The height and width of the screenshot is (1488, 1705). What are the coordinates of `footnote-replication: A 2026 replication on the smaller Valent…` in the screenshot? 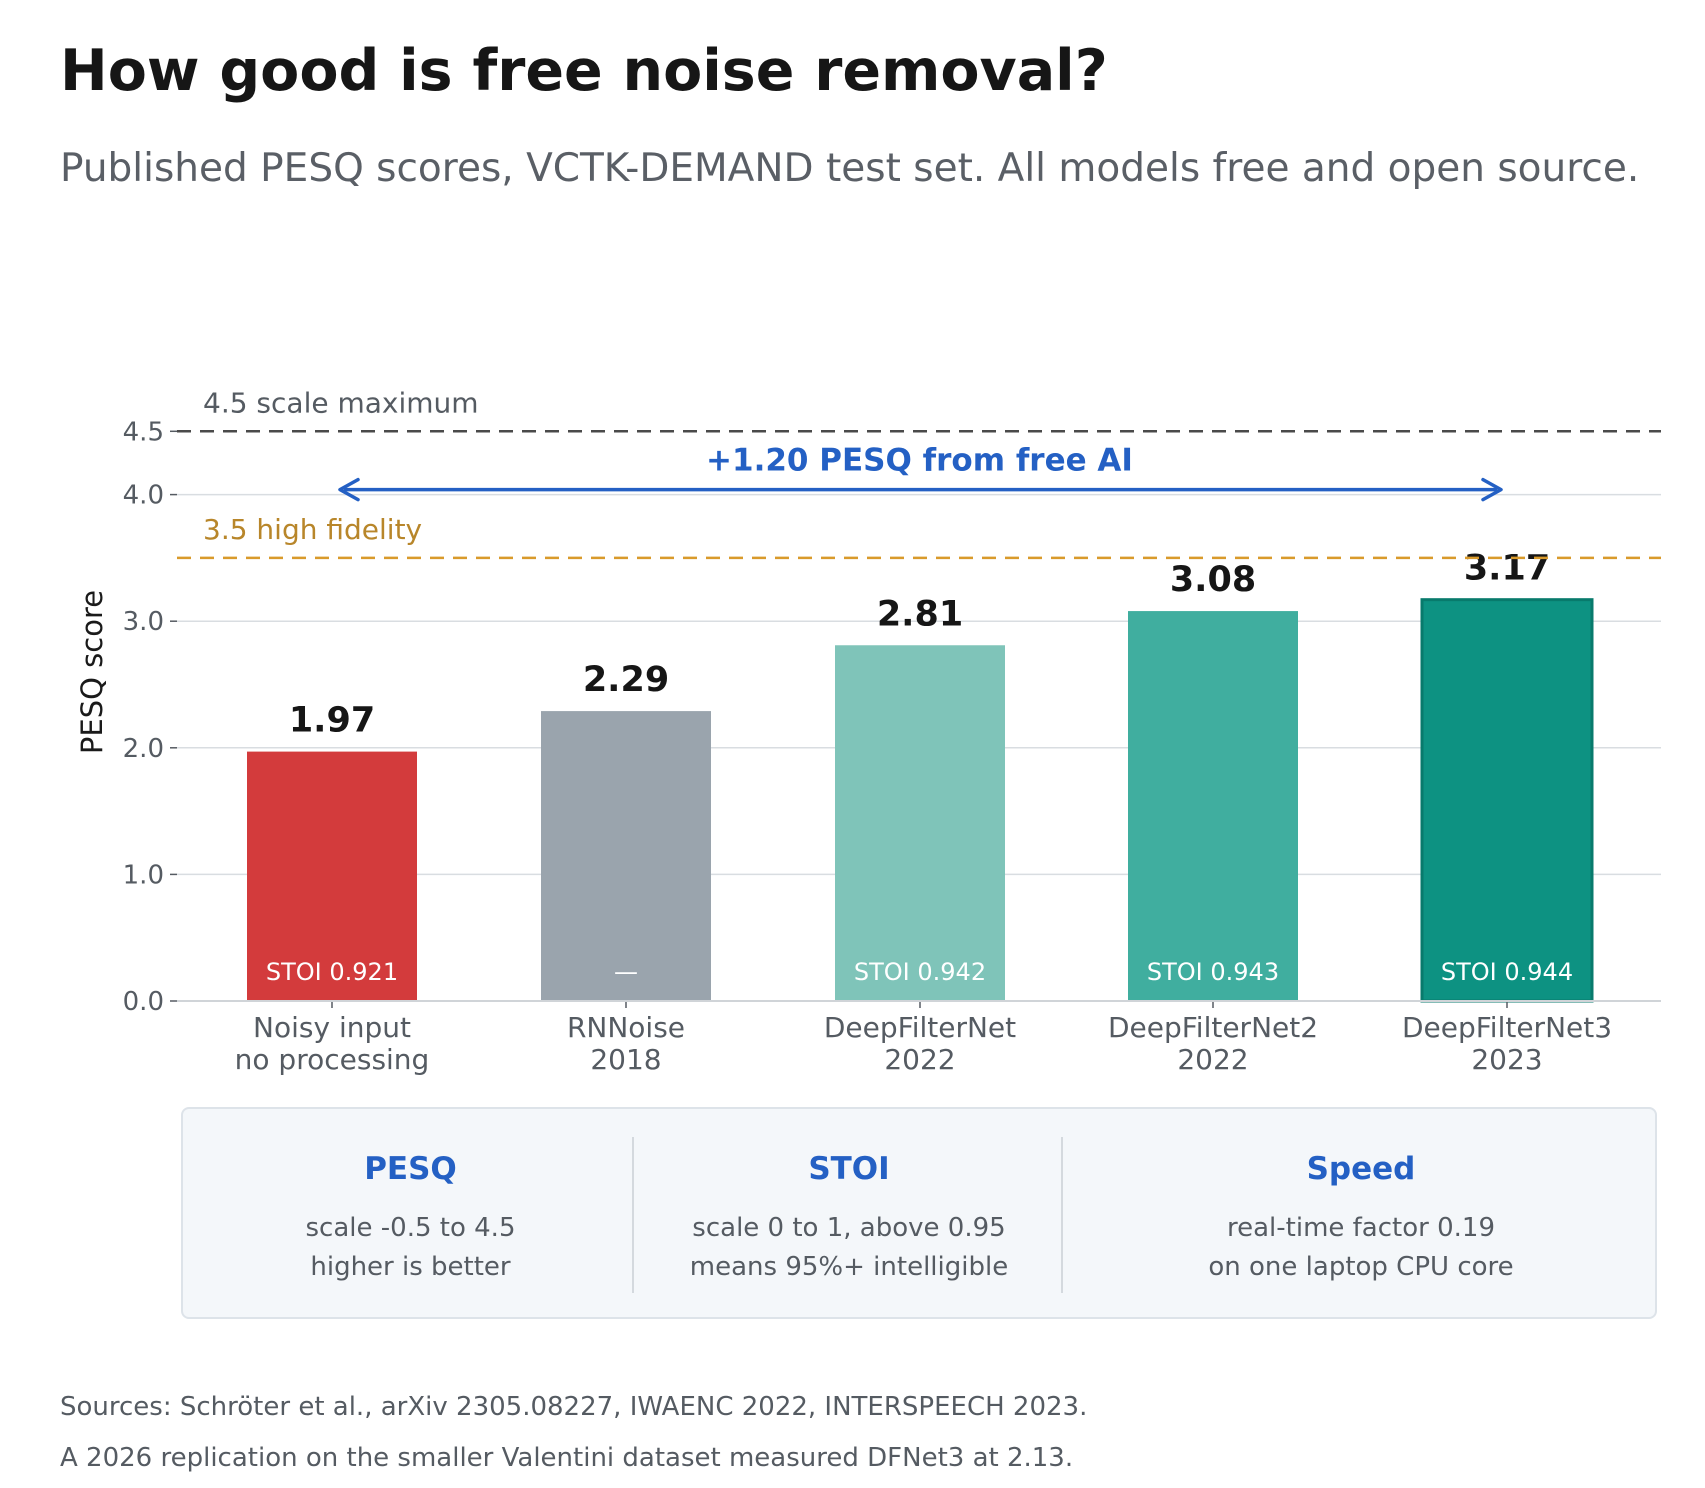 It's located at (567, 1458).